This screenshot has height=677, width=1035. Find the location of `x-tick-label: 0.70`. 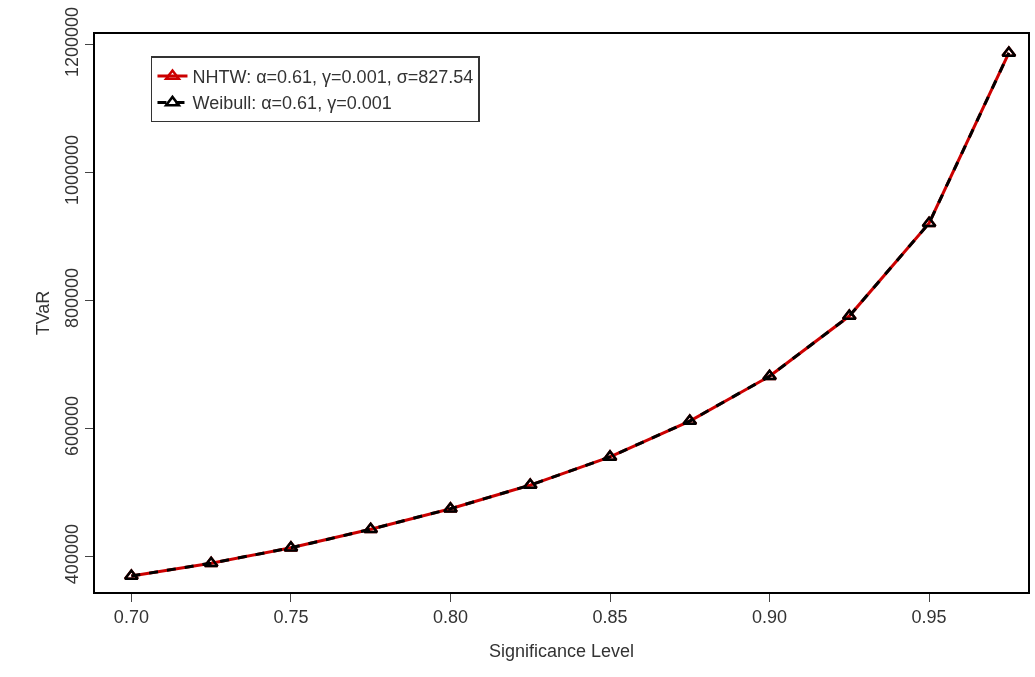

x-tick-label: 0.70 is located at coordinates (131, 617).